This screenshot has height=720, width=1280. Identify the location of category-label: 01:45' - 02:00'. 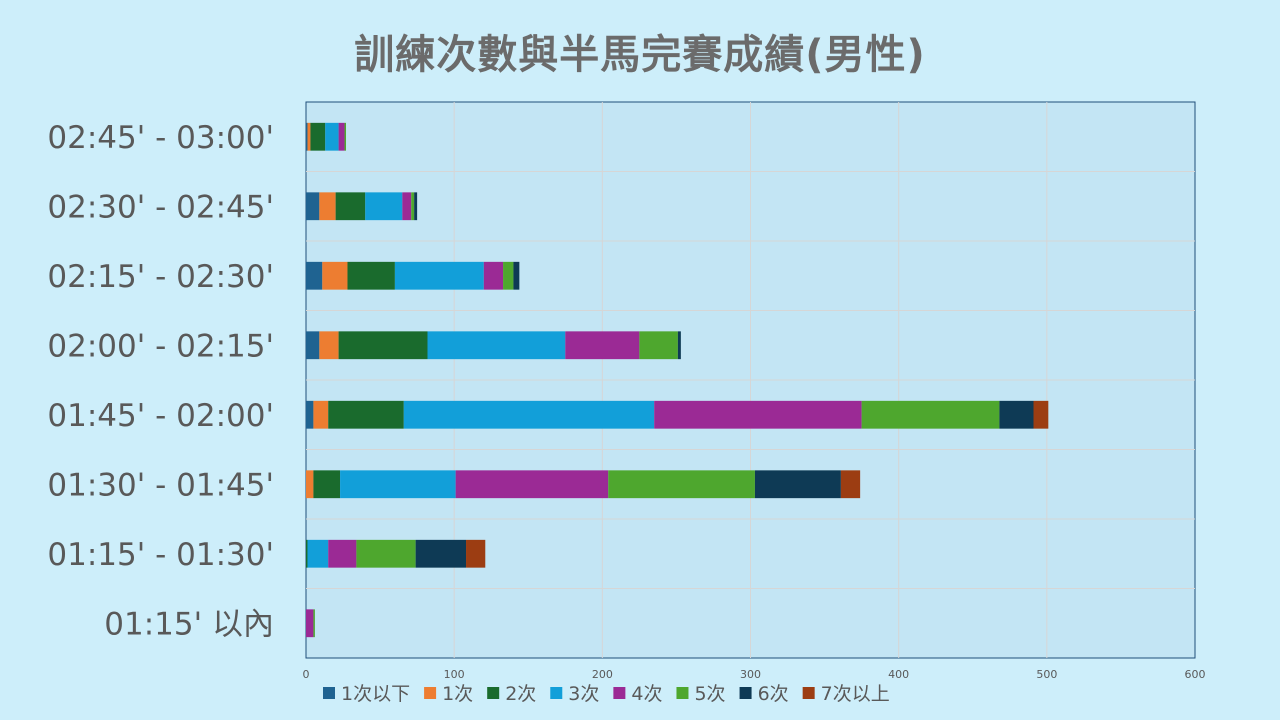
(160, 416).